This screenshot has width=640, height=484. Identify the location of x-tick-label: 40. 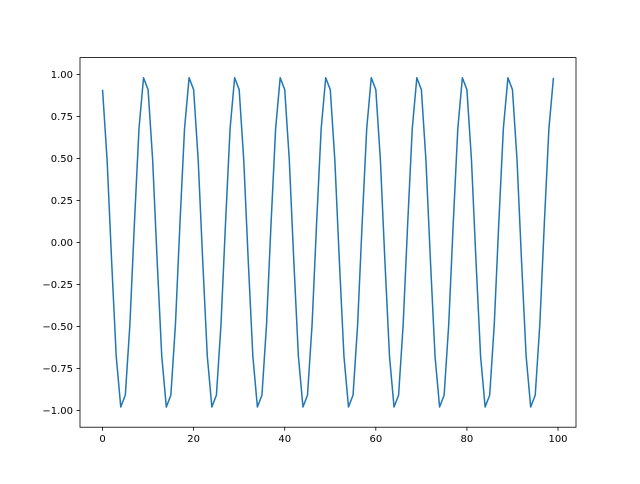
(284, 439).